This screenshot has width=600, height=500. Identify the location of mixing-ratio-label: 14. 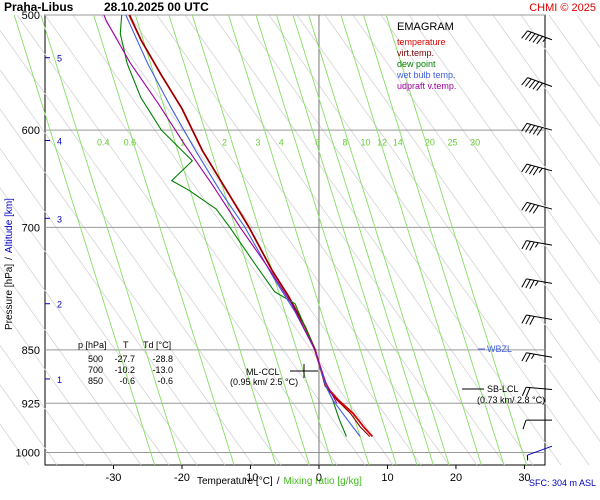
(398, 143).